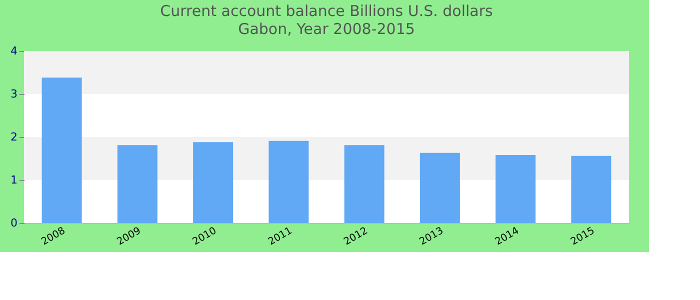  I want to click on y-tick-label: 4, so click(14, 51).